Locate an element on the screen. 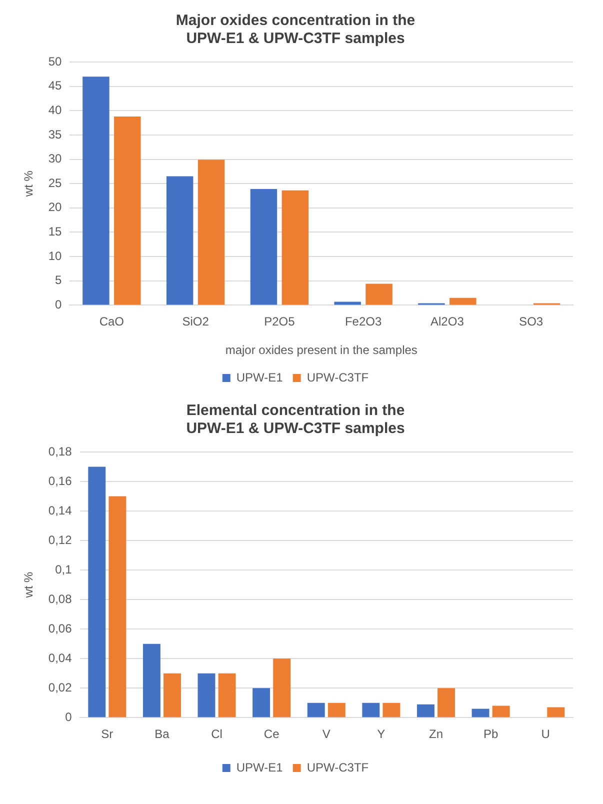  x-tick-label: Cl is located at coordinates (216, 734).